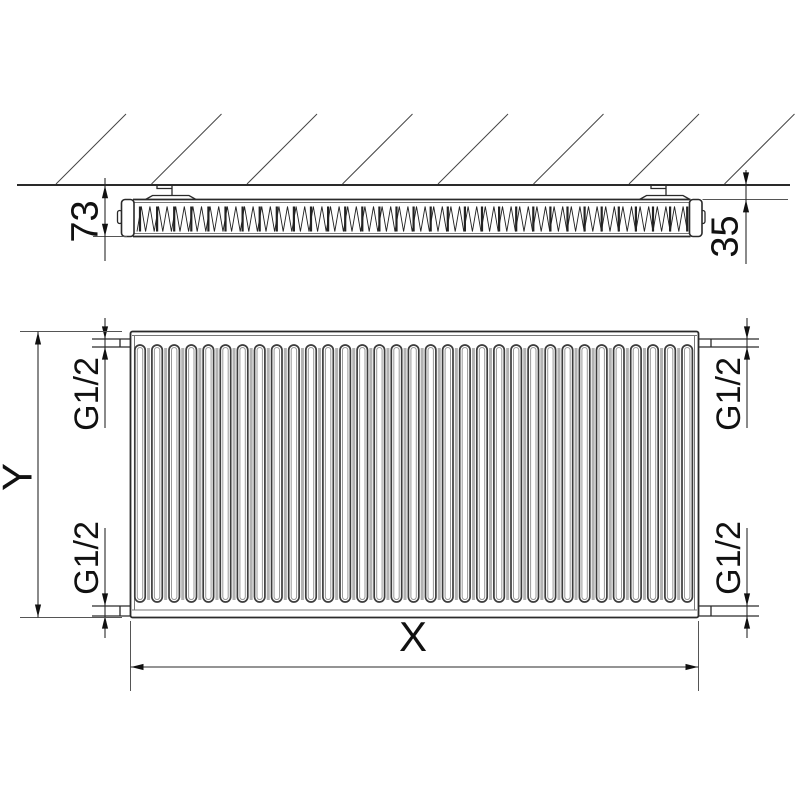 This screenshot has height=800, width=800. Describe the element at coordinates (20, 477) in the screenshot. I see `dim-label-height: Y` at that location.